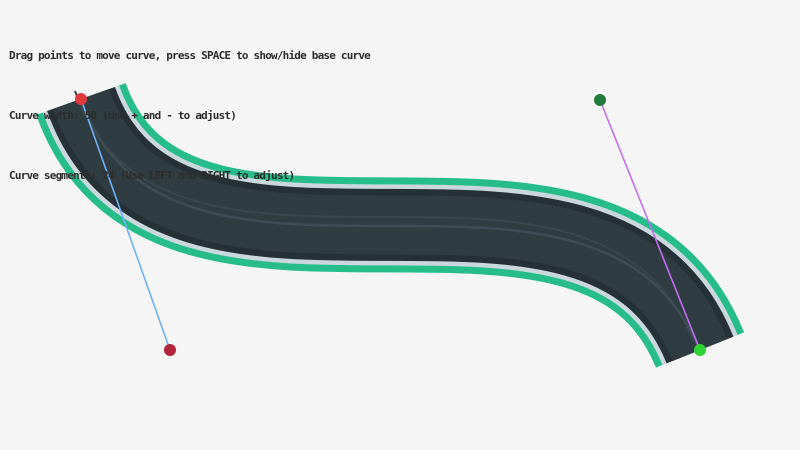 The width and height of the screenshot is (800, 450). What do you see at coordinates (123, 115) in the screenshot?
I see `instruction-curve-width: Curve width: 50 (Use + and - to adjust)` at bounding box center [123, 115].